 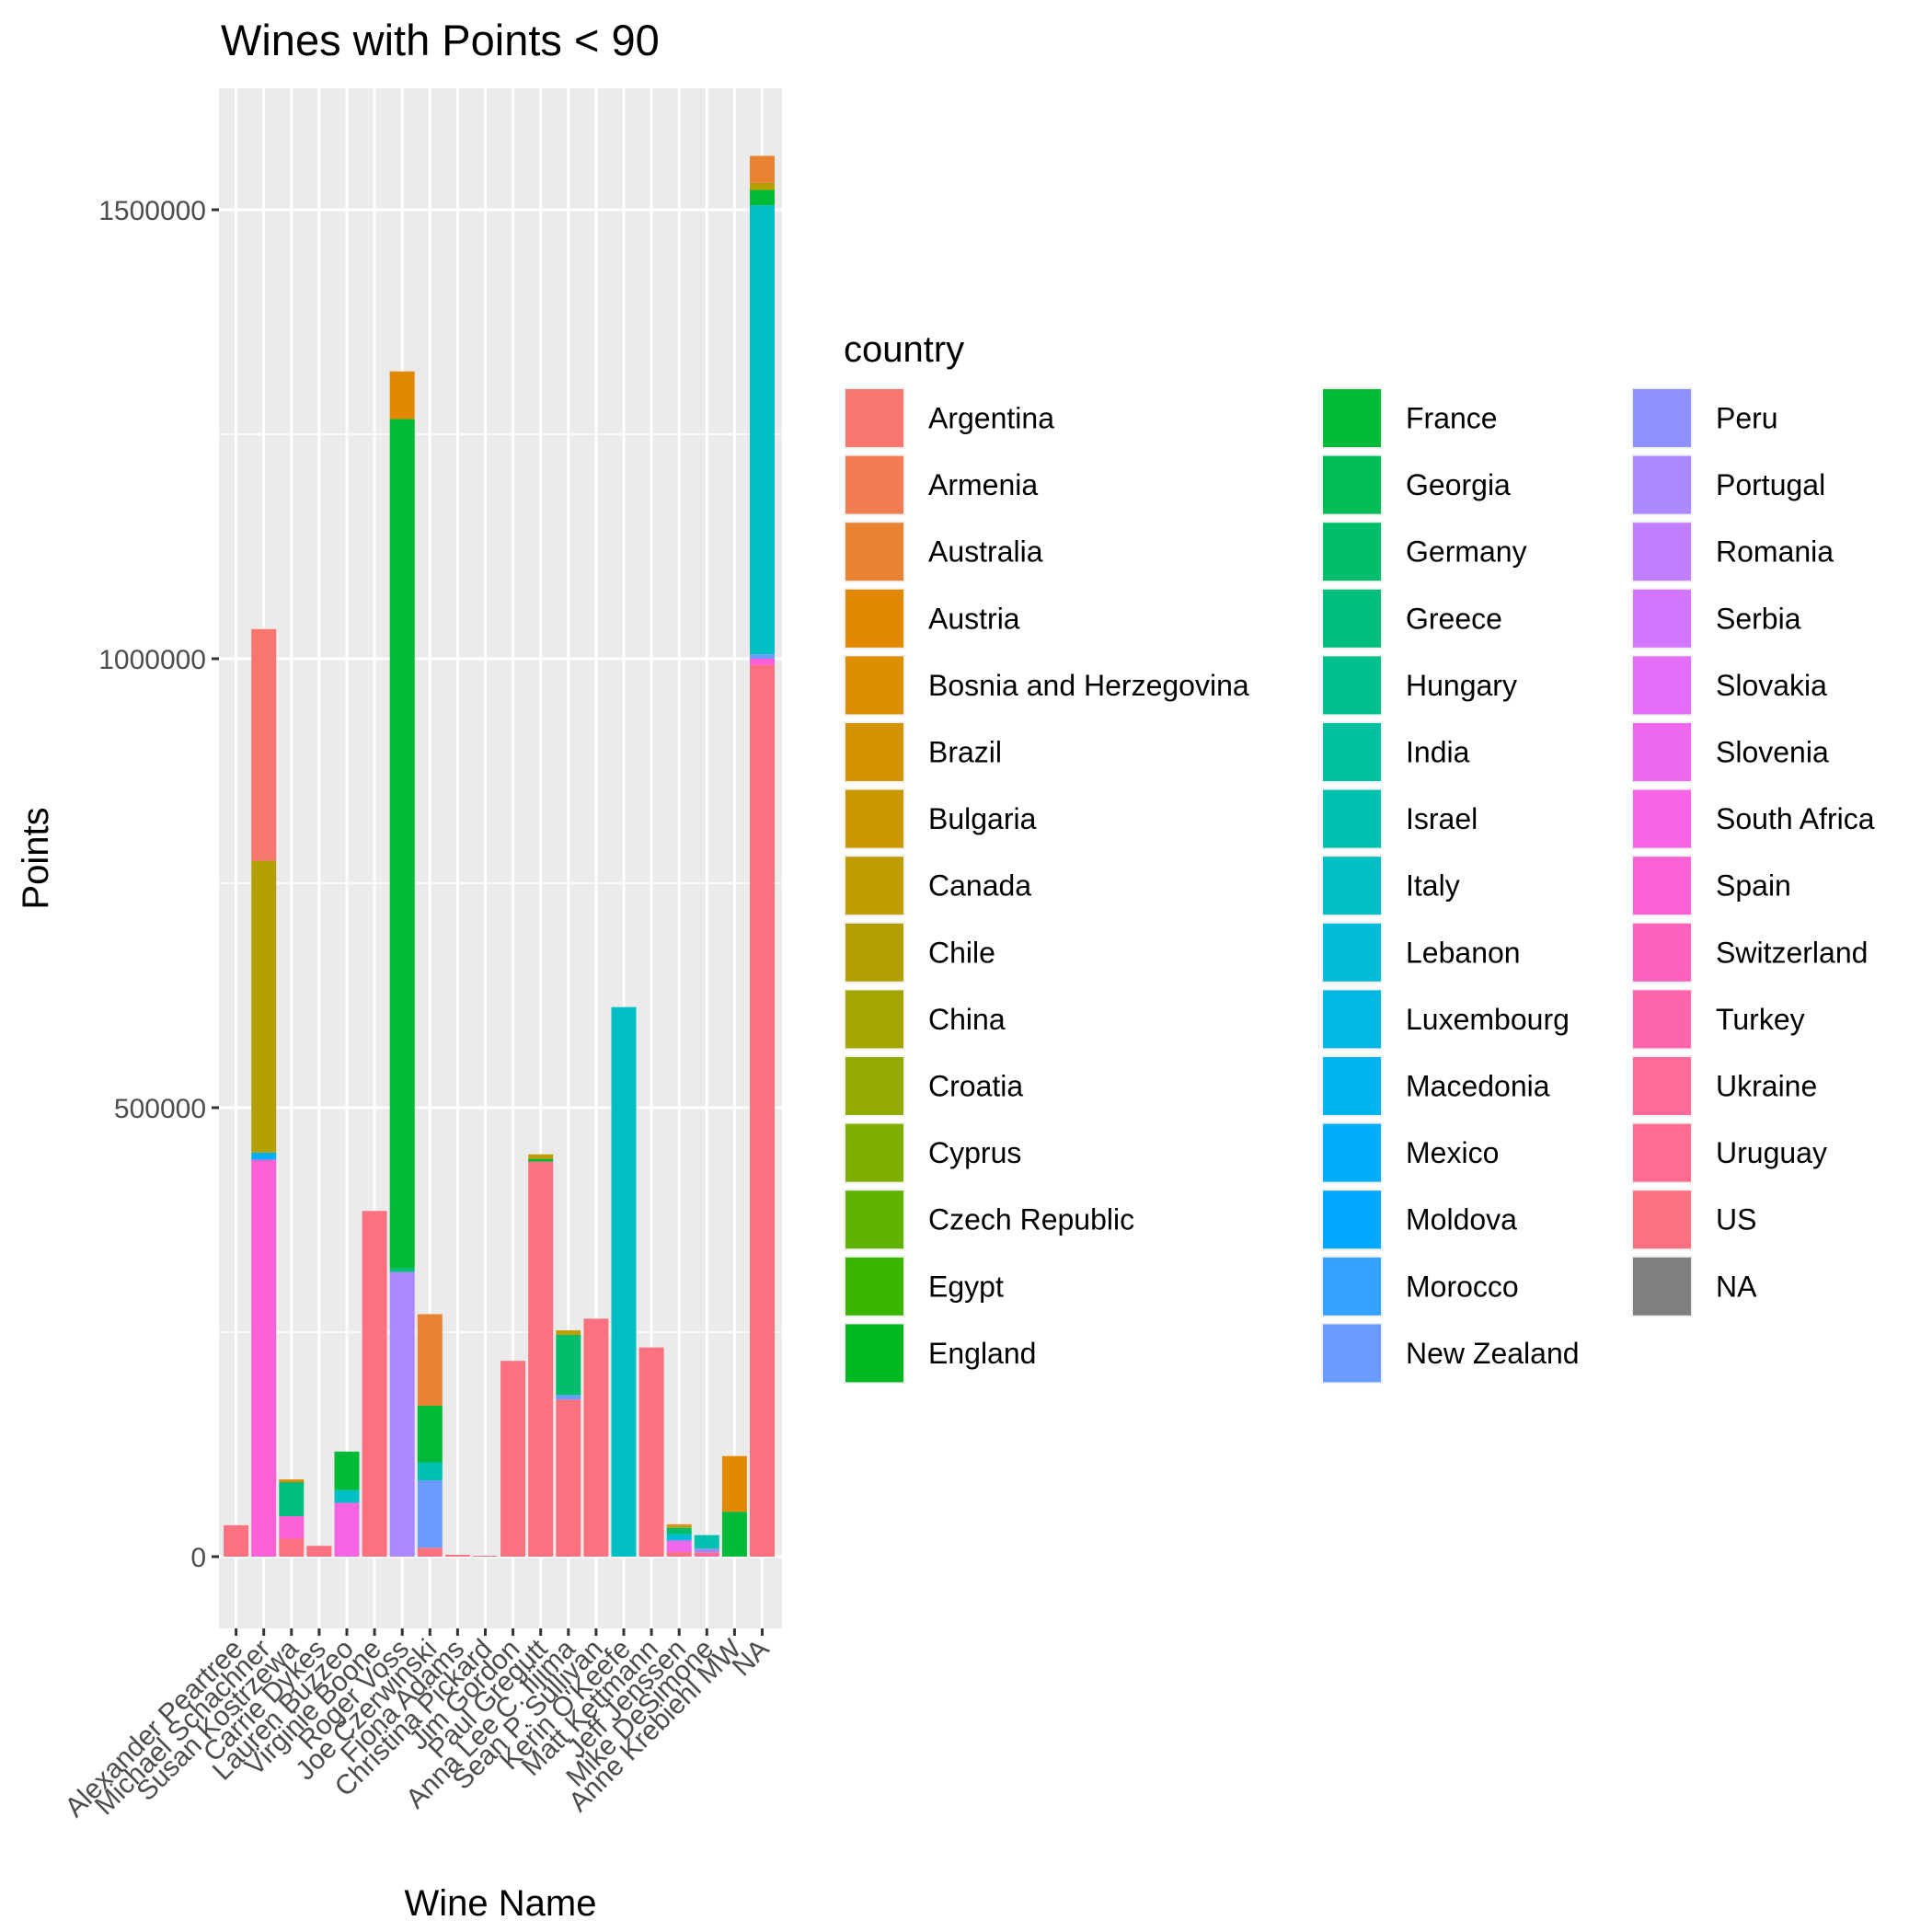 I want to click on y-tick-label: 500000, so click(x=160, y=1109).